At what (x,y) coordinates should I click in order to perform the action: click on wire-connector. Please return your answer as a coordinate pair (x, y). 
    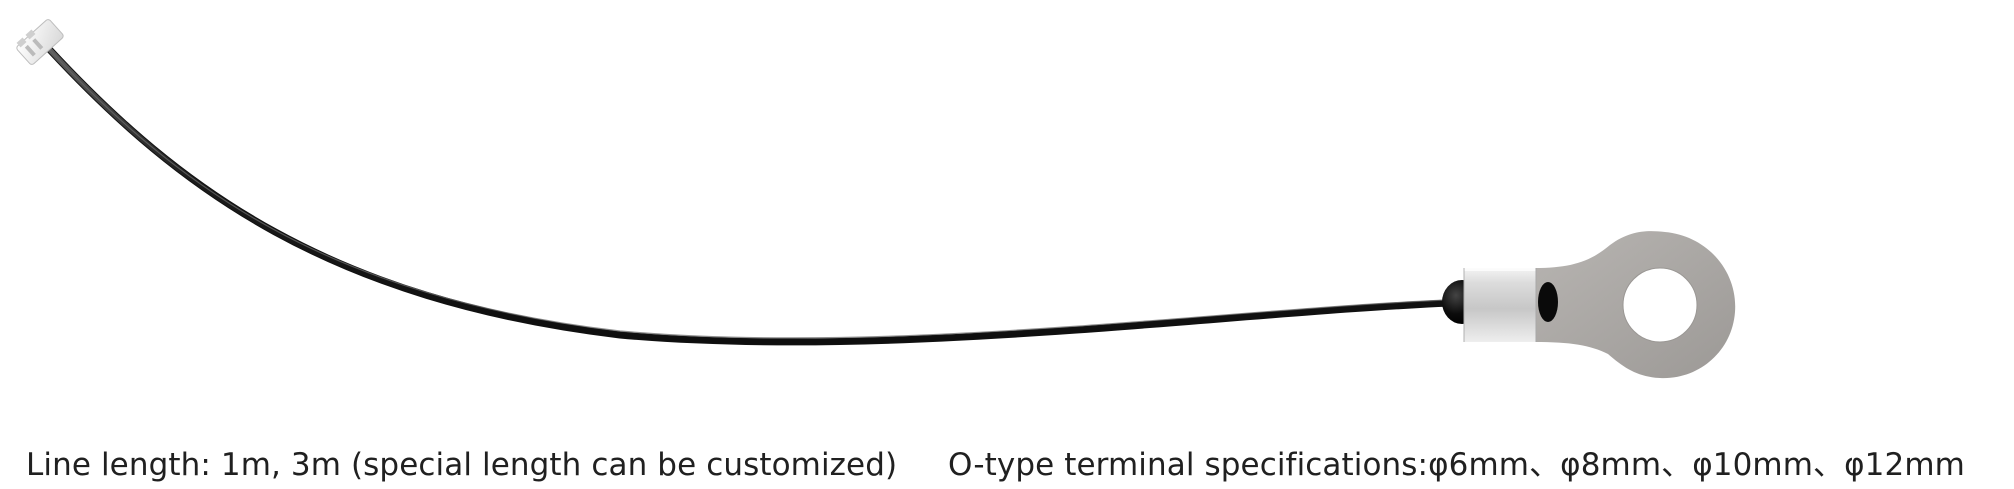
    Looking at the image, I should click on (40, 42).